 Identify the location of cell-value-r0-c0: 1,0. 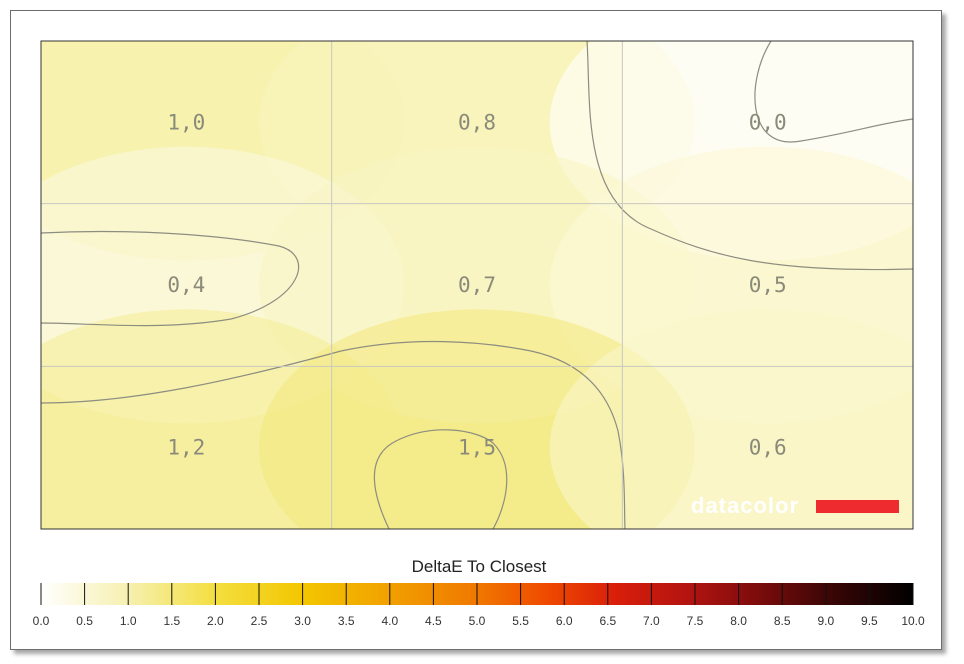
(186, 122).